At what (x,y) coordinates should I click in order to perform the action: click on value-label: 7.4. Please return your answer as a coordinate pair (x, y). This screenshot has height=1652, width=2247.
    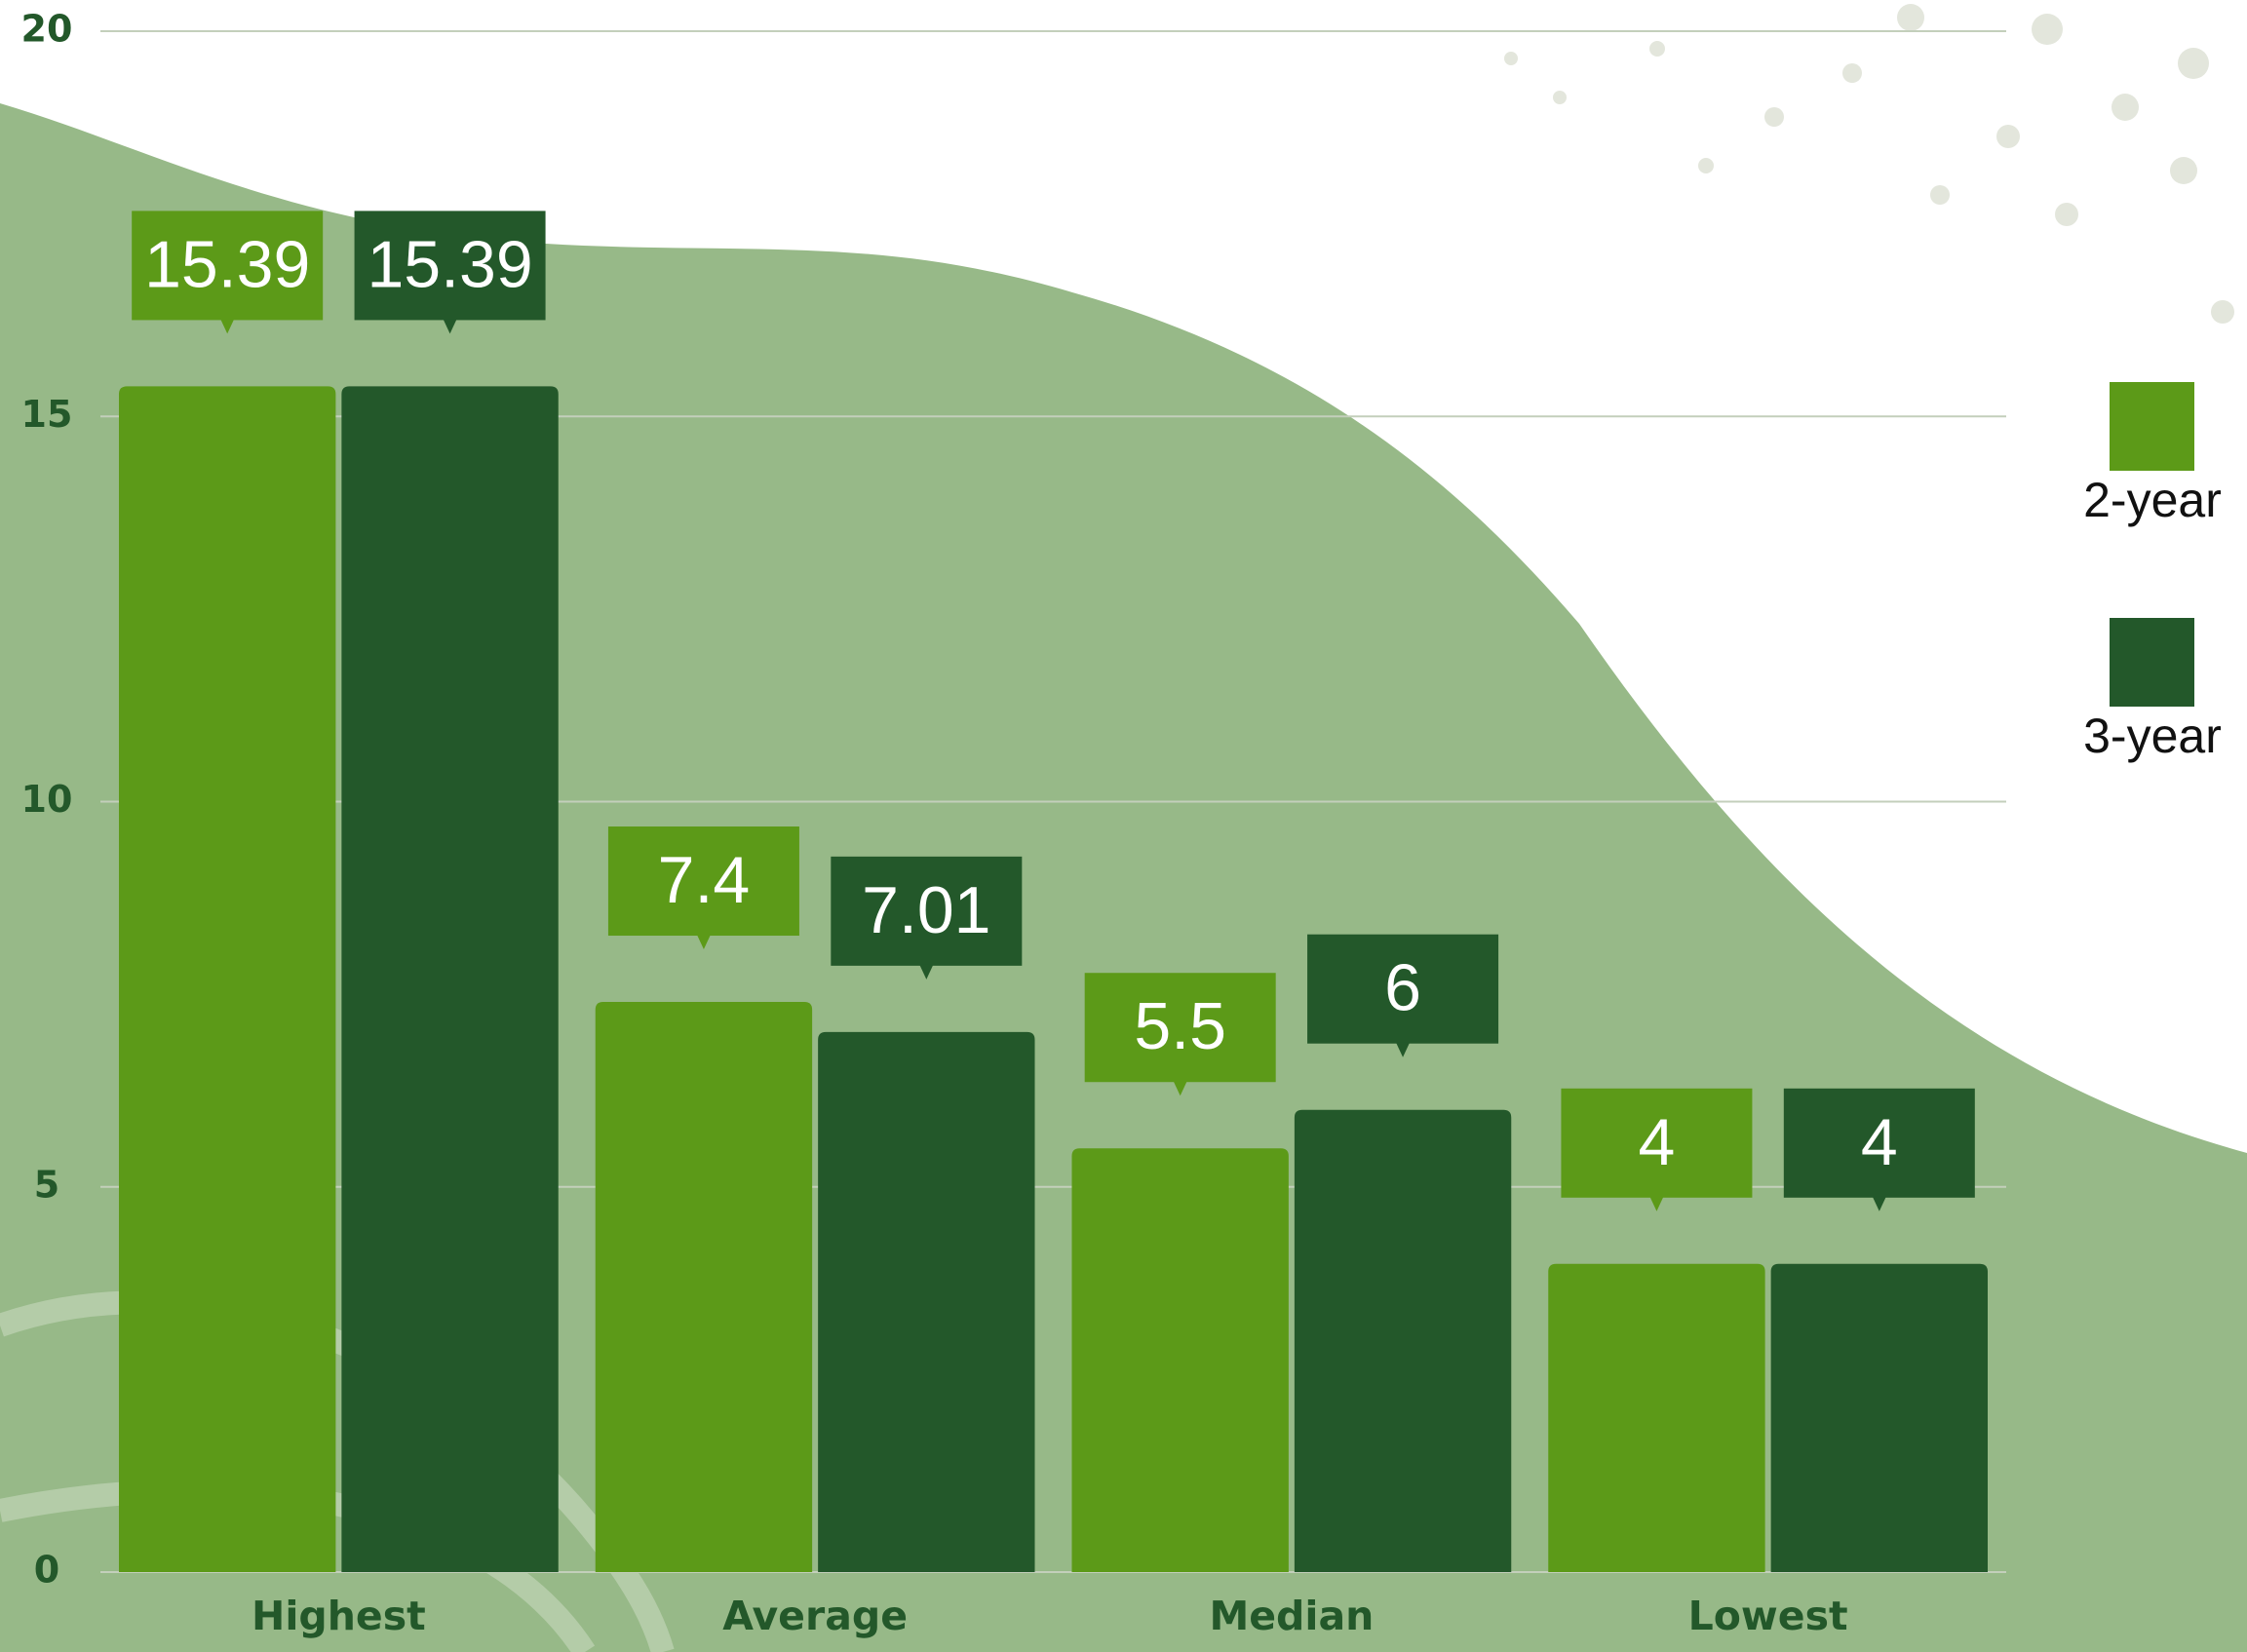
    Looking at the image, I should click on (704, 880).